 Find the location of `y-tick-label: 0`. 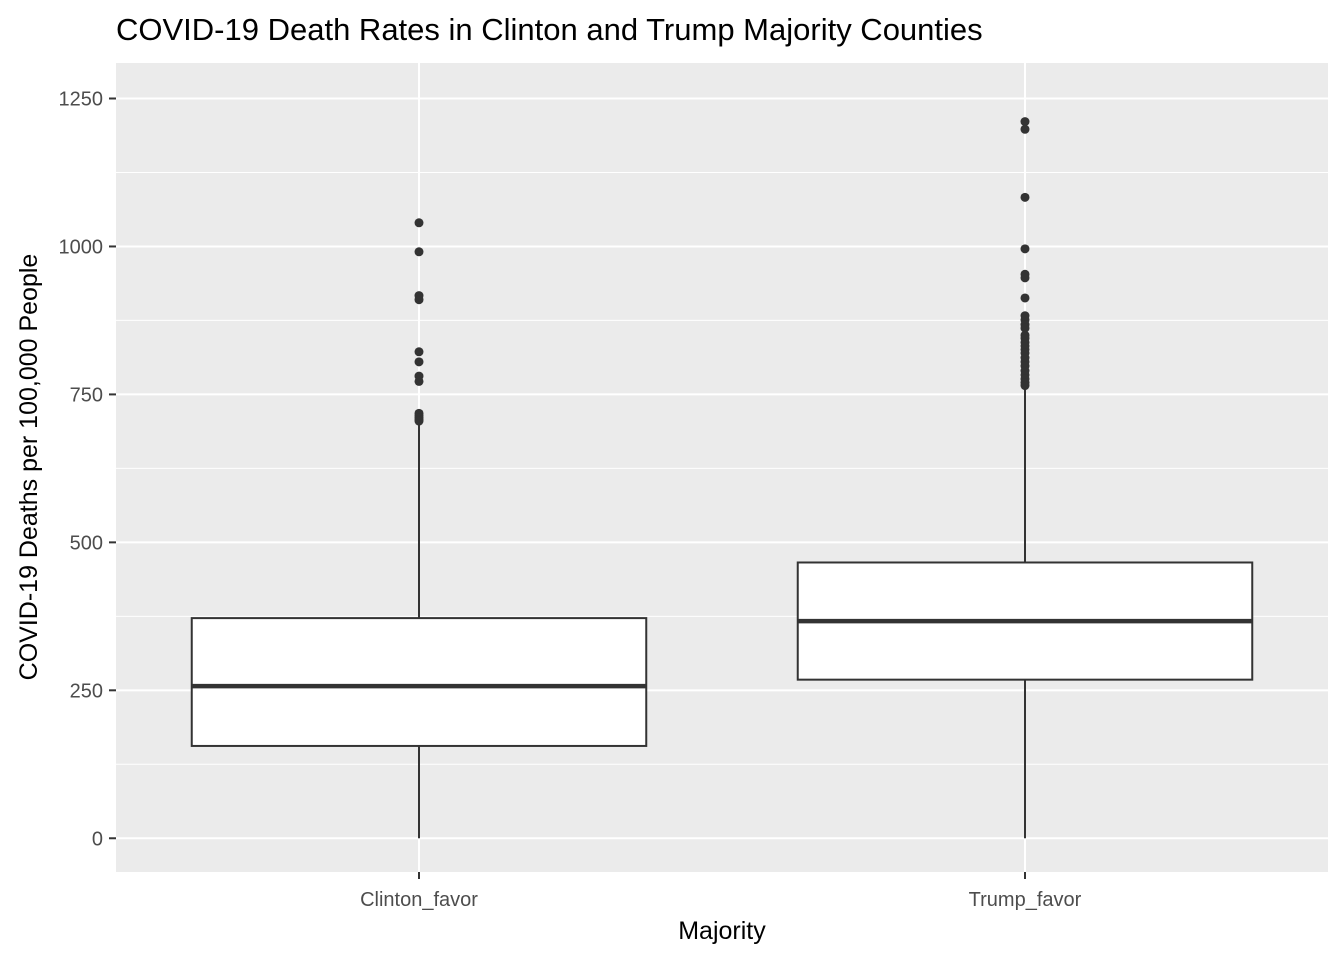

y-tick-label: 0 is located at coordinates (97, 839).